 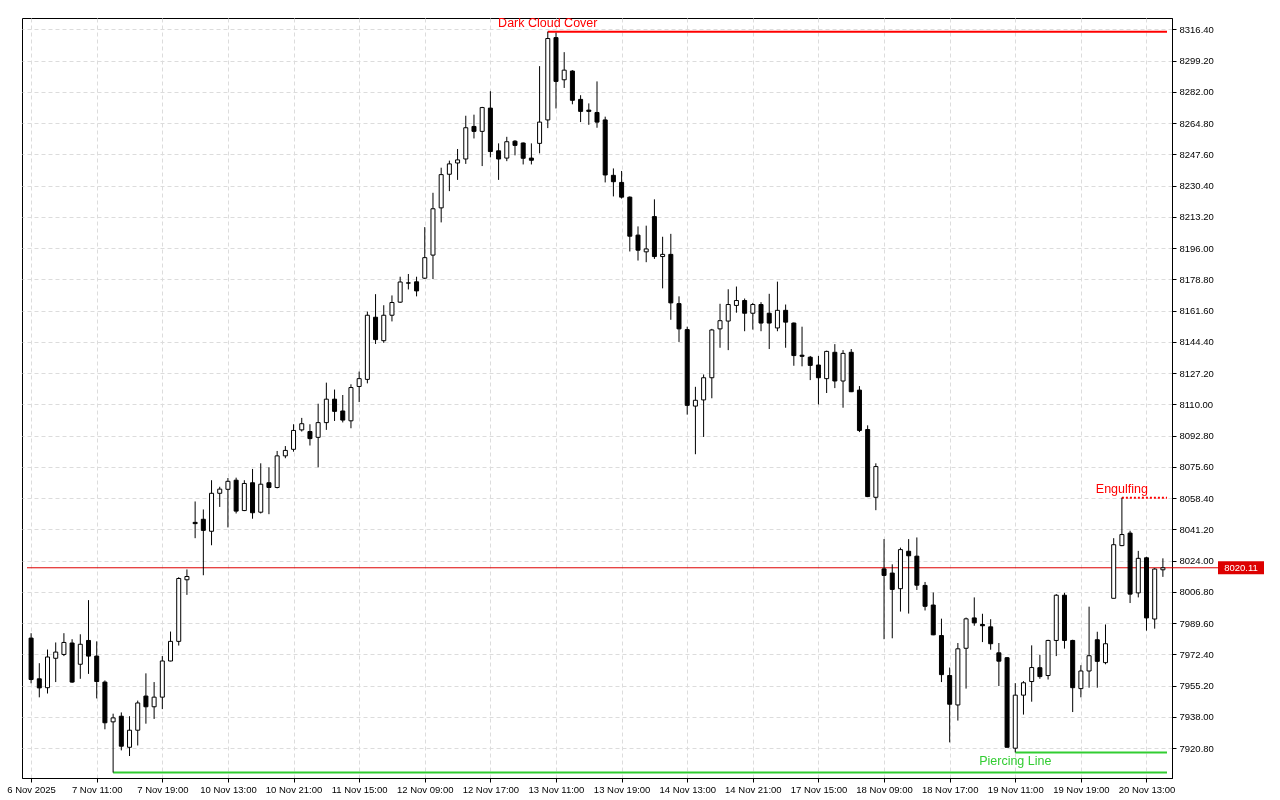 What do you see at coordinates (1196, 467) in the screenshot?
I see `y-tick-label: 8075.60` at bounding box center [1196, 467].